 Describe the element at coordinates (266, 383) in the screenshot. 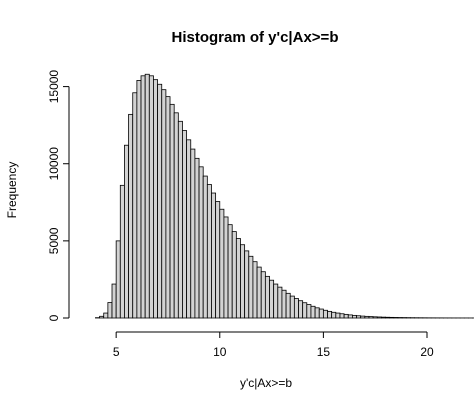

I see `x-axis-label: y'c|Ax>=b` at that location.